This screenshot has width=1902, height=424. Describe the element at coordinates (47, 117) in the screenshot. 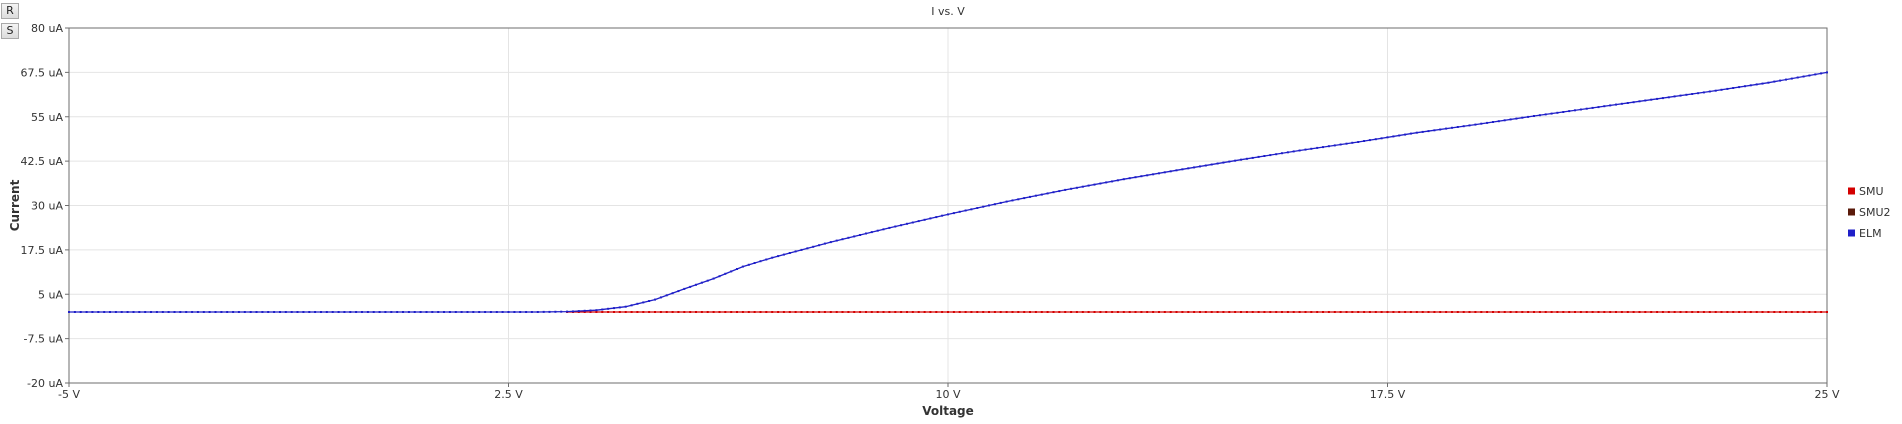

I see `y-tick-label: 55 uA` at that location.